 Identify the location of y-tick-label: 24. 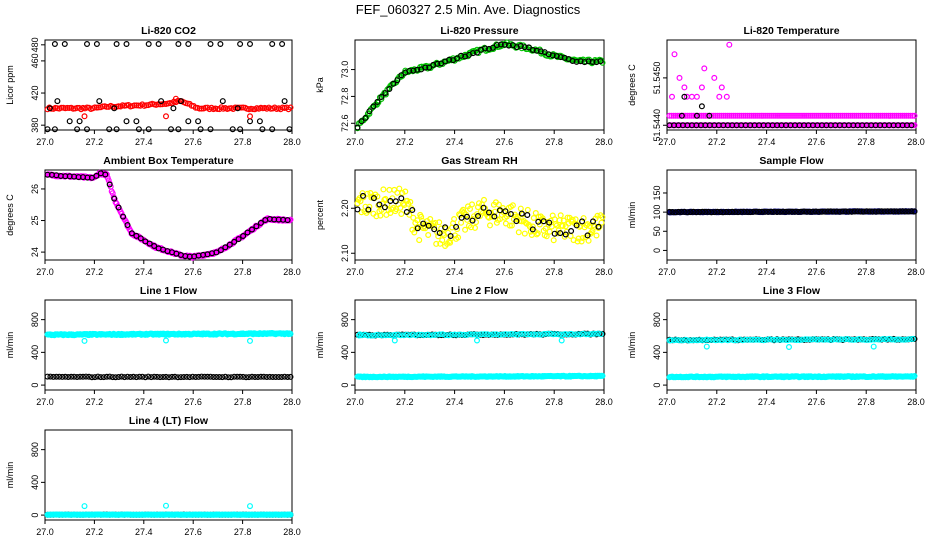
(35, 252).